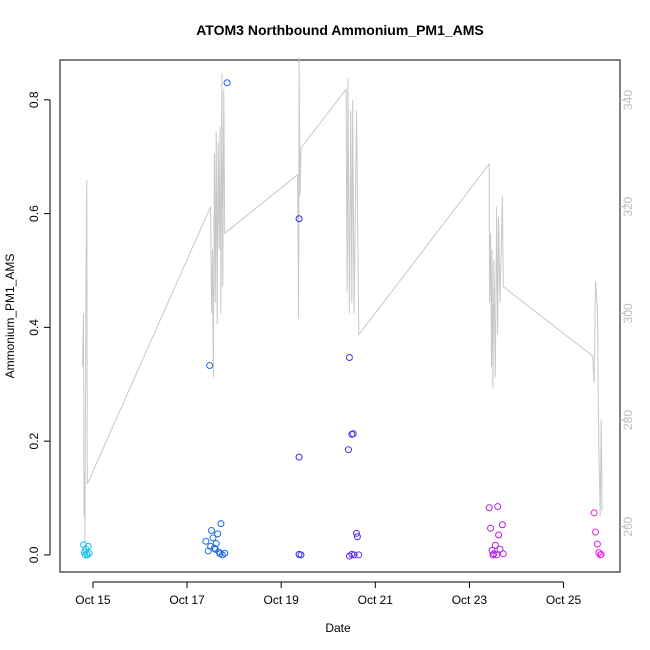 The height and width of the screenshot is (650, 650). Describe the element at coordinates (93, 600) in the screenshot. I see `x-tick-label: Oct 15` at that location.